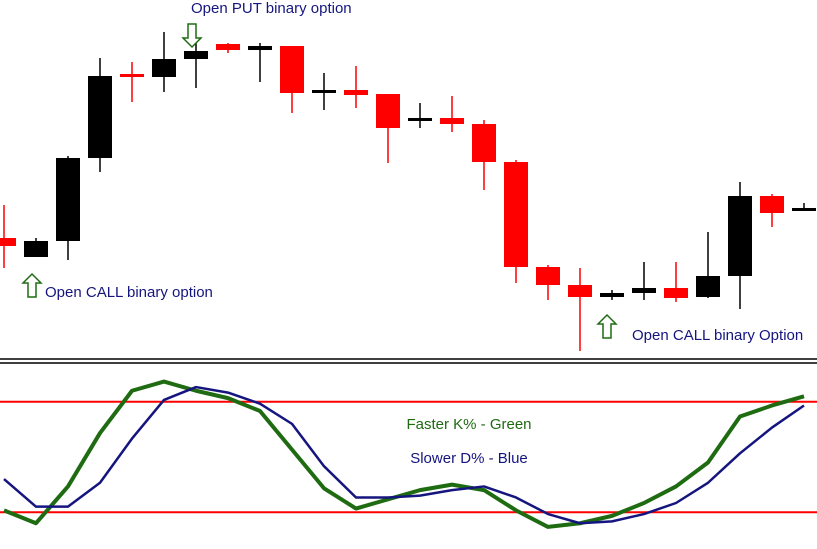 This screenshot has height=549, width=817. Describe the element at coordinates (469, 458) in the screenshot. I see `legend-label: Slower D% - Blue` at that location.